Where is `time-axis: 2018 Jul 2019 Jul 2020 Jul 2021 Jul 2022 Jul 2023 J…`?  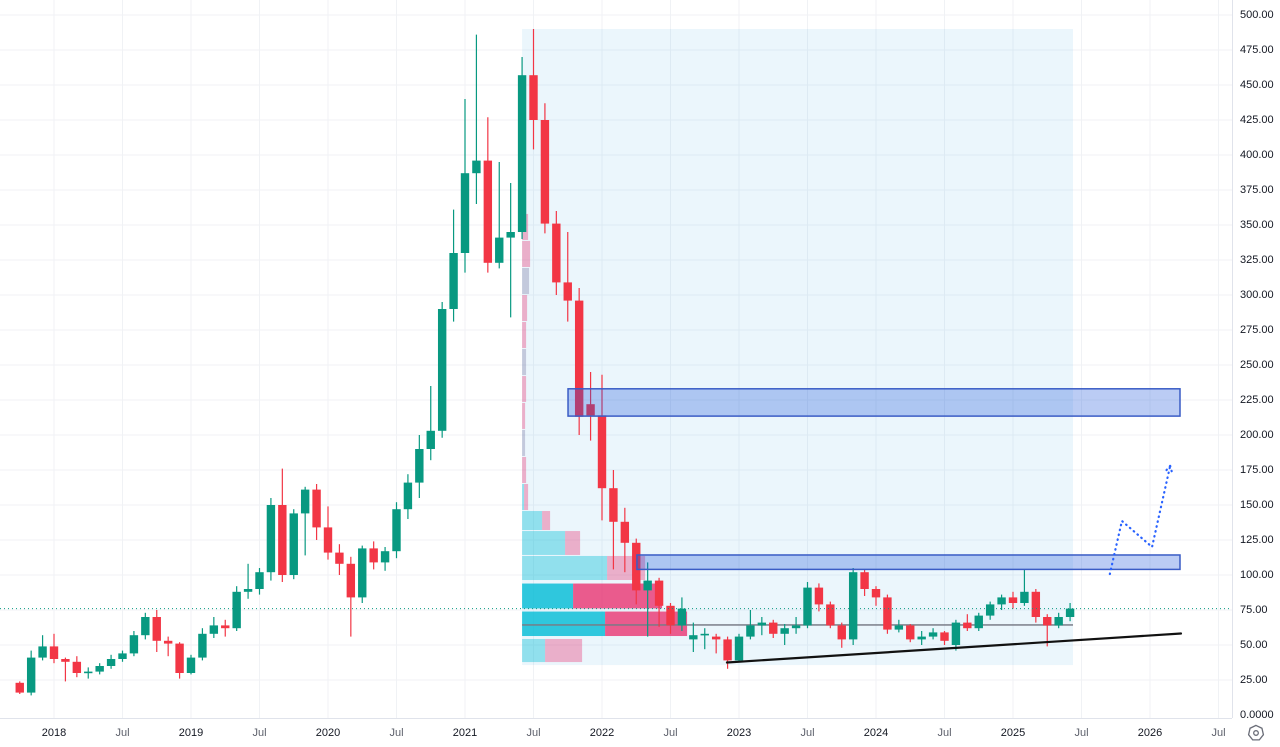 time-axis: 2018 Jul 2019 Jul 2020 Jul 2021 Jul 2022 Jul 2023 J… is located at coordinates (640, 732).